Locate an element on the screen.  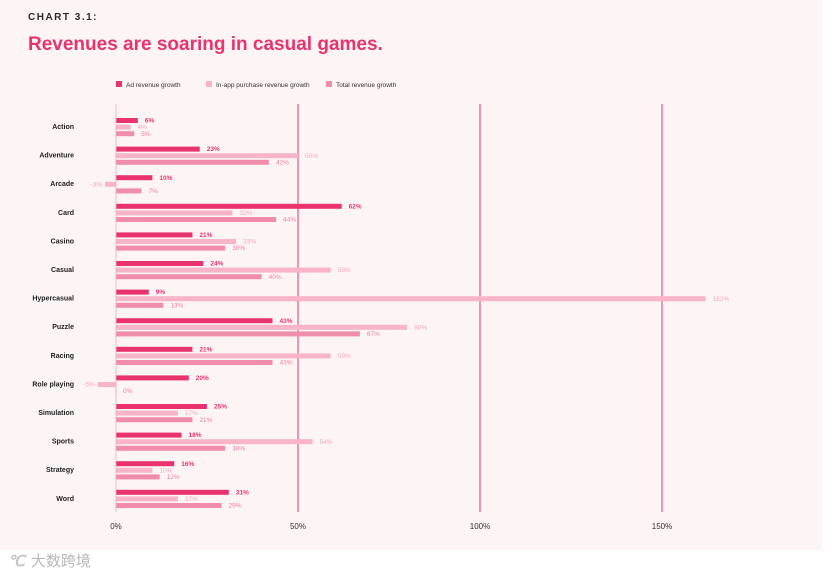
watermark-logo-icon: ℃ is located at coordinates (16, 561).